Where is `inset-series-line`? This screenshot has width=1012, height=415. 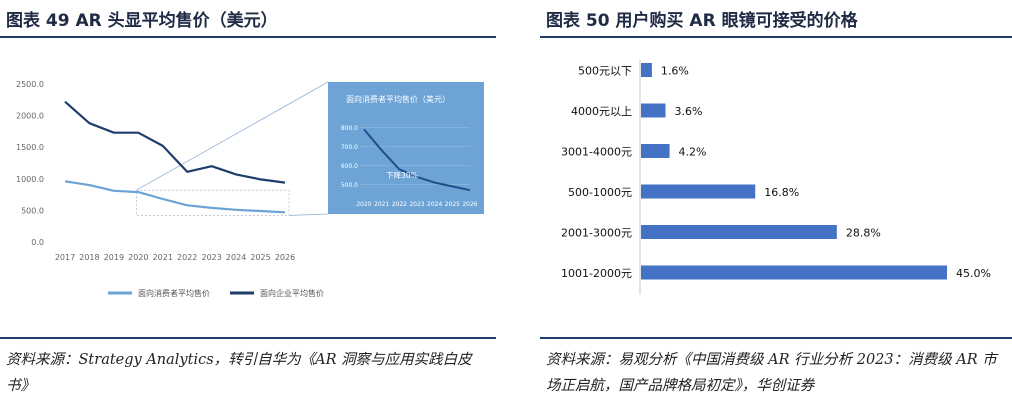
inset-series-line is located at coordinates (417, 160).